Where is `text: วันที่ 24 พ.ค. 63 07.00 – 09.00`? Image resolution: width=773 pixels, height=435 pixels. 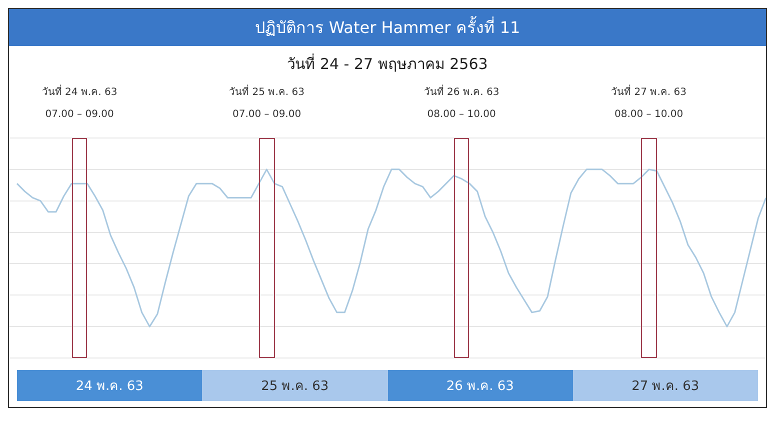
text: วันที่ 24 พ.ค. 63 07.00 – 09.00 is located at coordinates (79, 103).